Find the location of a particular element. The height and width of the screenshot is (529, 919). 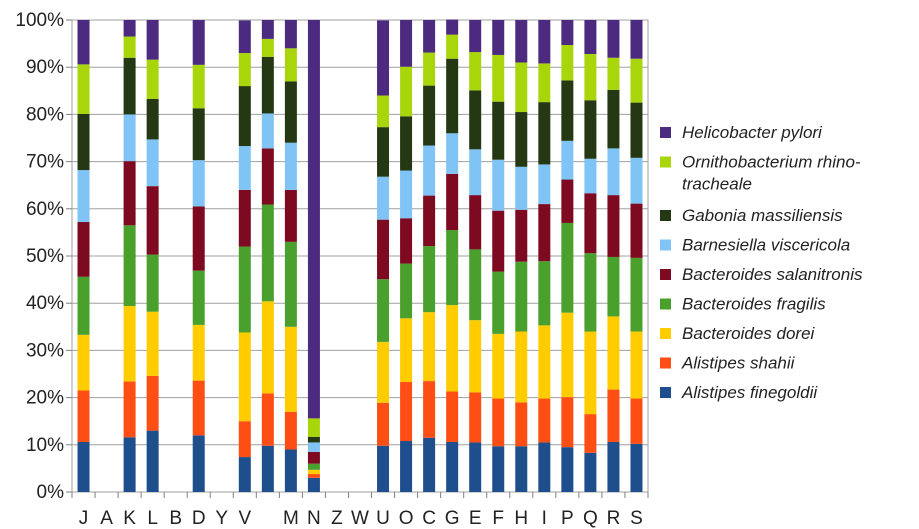

x-tick-label: Y is located at coordinates (221, 518).